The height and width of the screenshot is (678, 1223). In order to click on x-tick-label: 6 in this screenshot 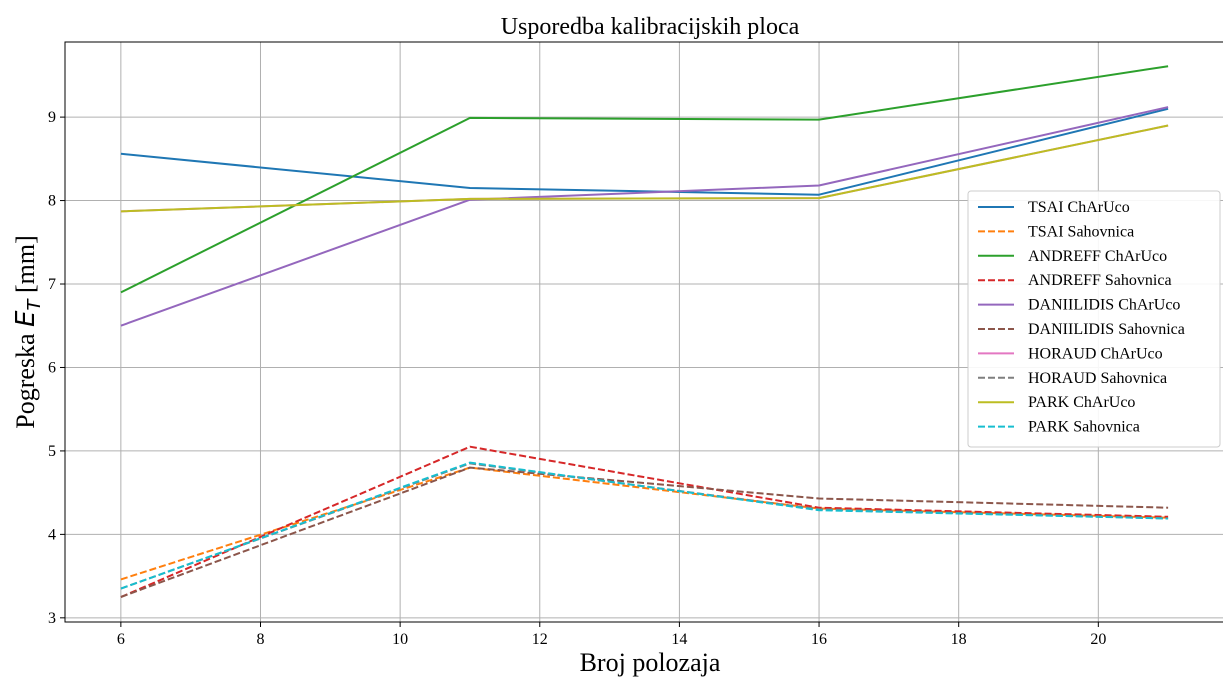, I will do `click(121, 639)`.